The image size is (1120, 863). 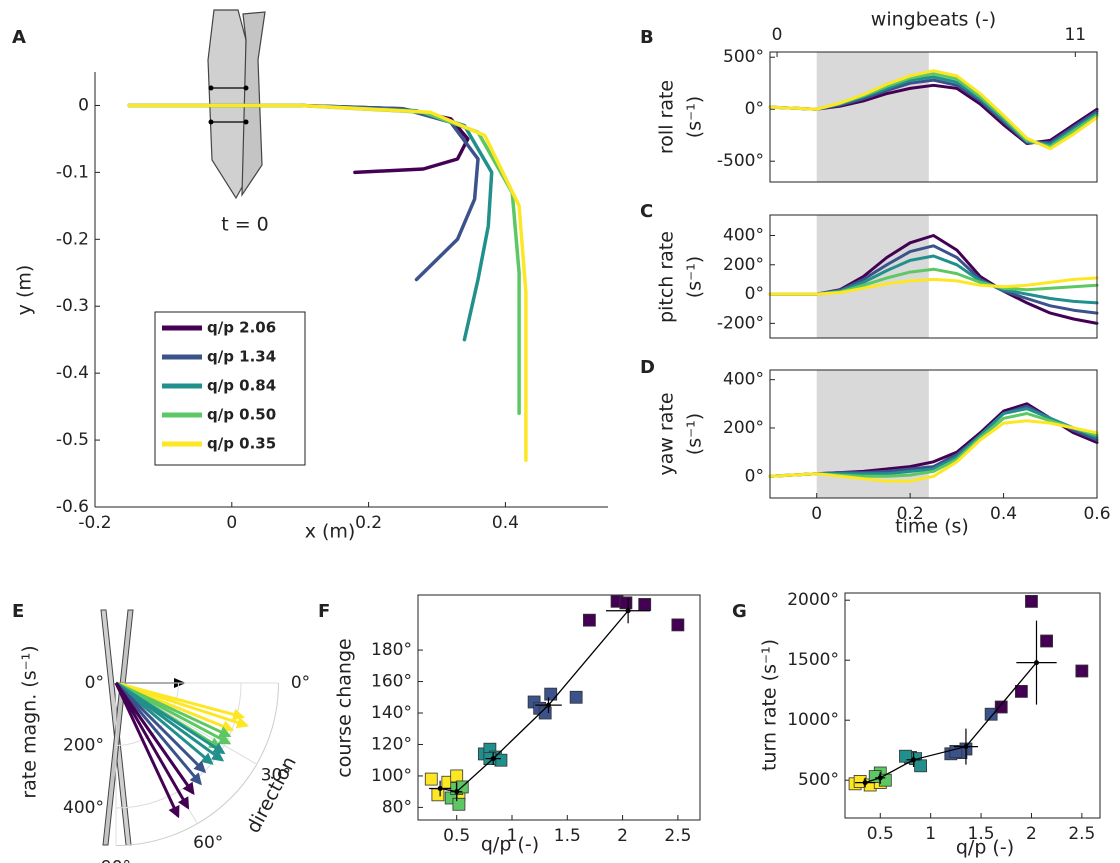 What do you see at coordinates (880, 834) in the screenshot?
I see `x-tick-label: 0.5` at bounding box center [880, 834].